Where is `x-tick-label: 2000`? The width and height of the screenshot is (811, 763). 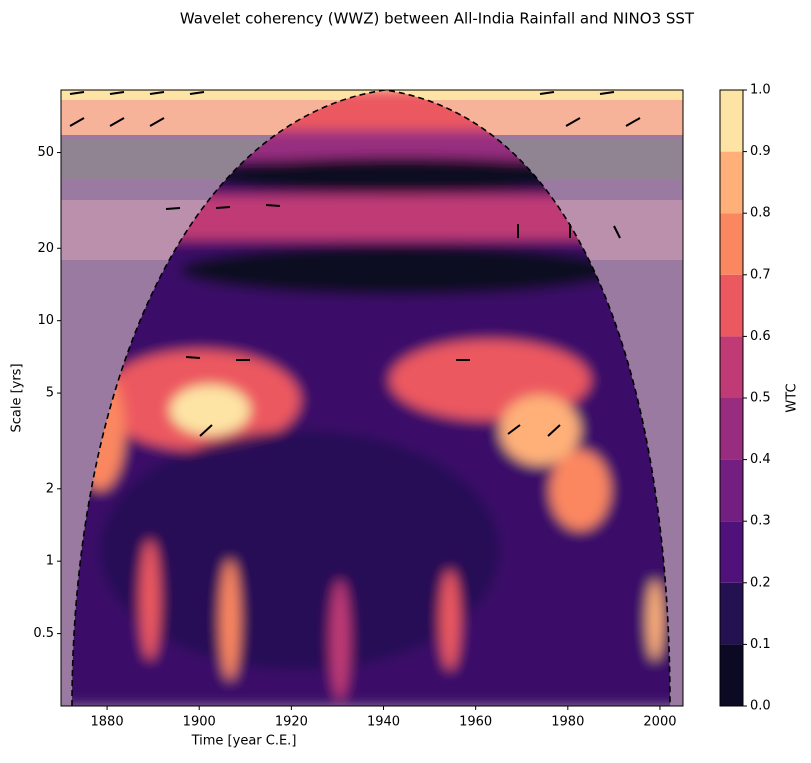
x-tick-label: 2000 is located at coordinates (659, 722).